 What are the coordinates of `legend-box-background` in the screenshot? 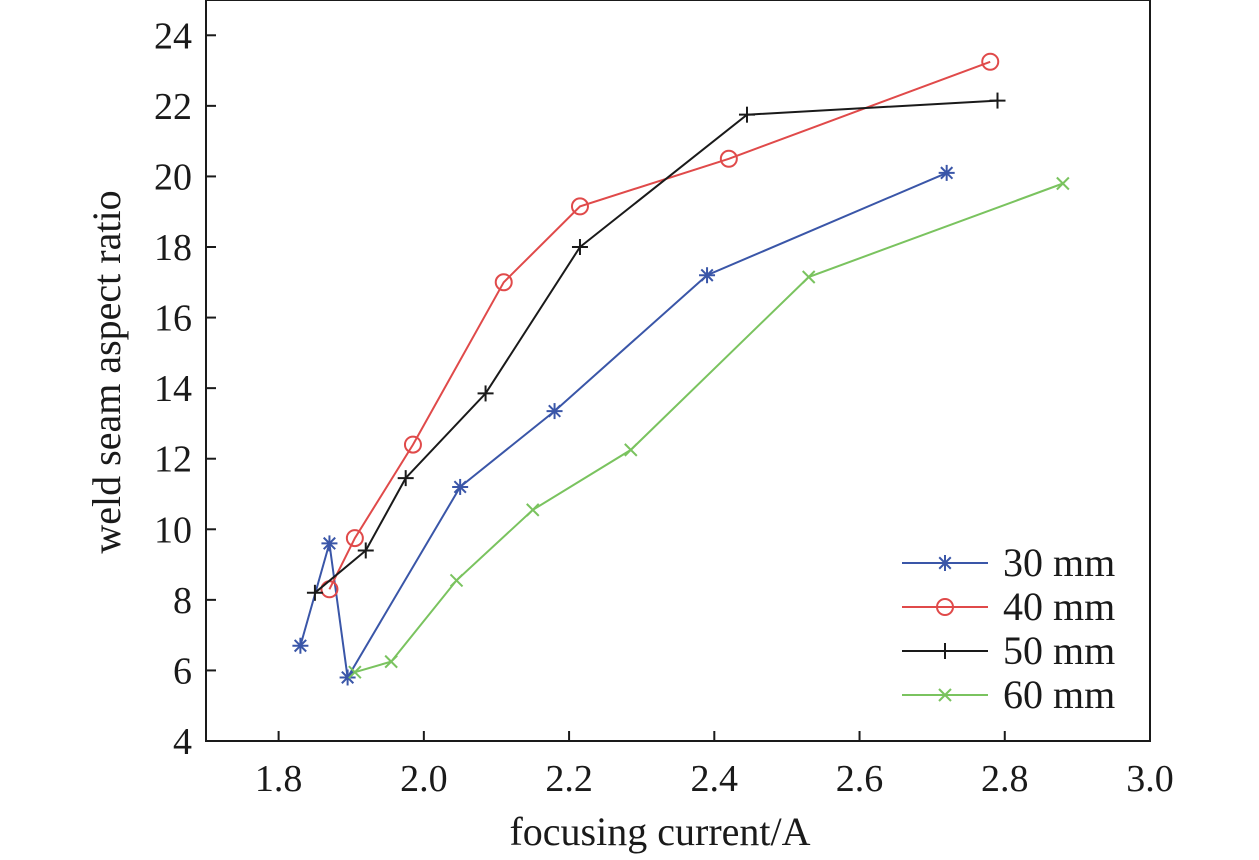 It's located at (1015, 631).